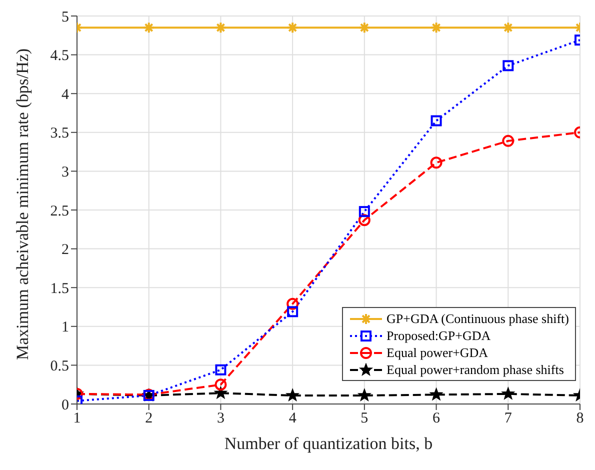 The image size is (595, 470). Describe the element at coordinates (580, 418) in the screenshot. I see `x-tick-label: 8` at that location.